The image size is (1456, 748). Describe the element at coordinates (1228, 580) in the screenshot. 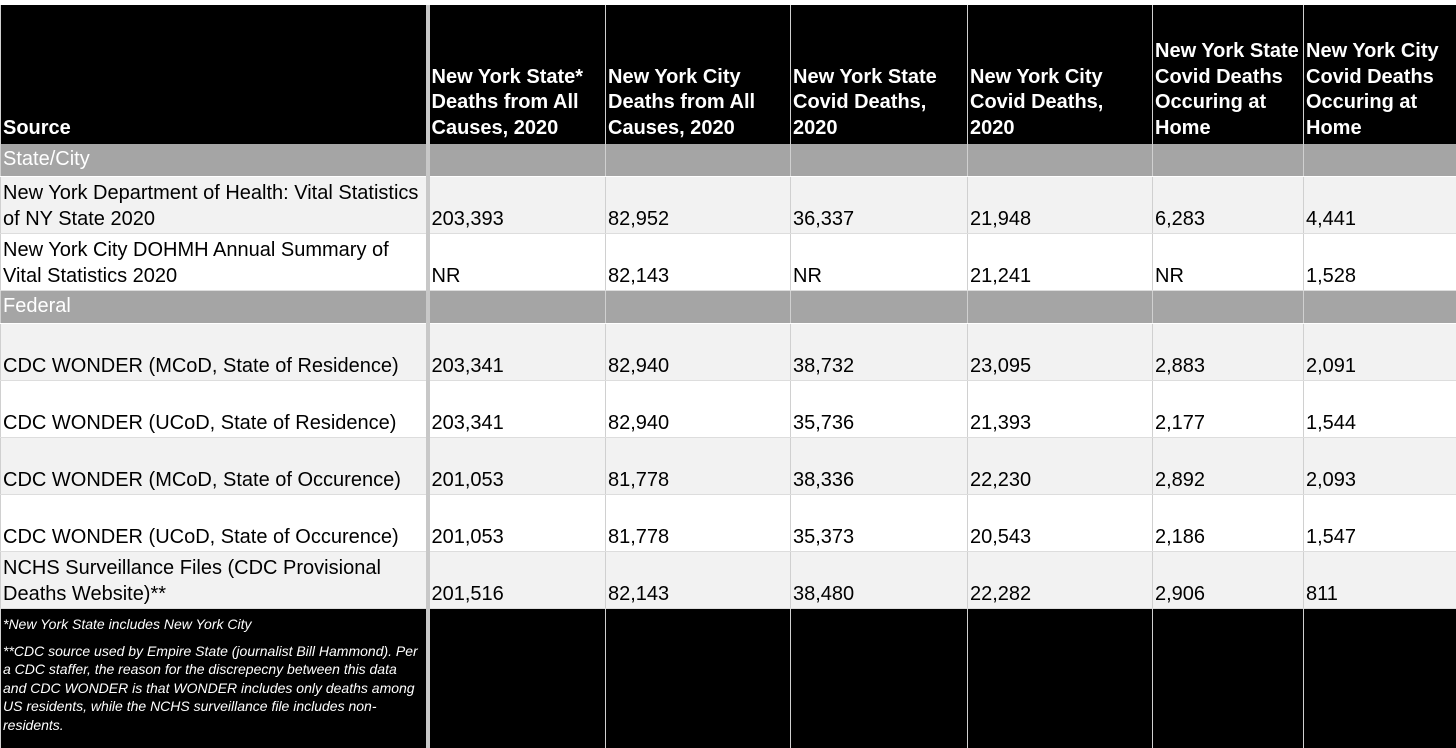

I see `value-cell: 2,906` at that location.